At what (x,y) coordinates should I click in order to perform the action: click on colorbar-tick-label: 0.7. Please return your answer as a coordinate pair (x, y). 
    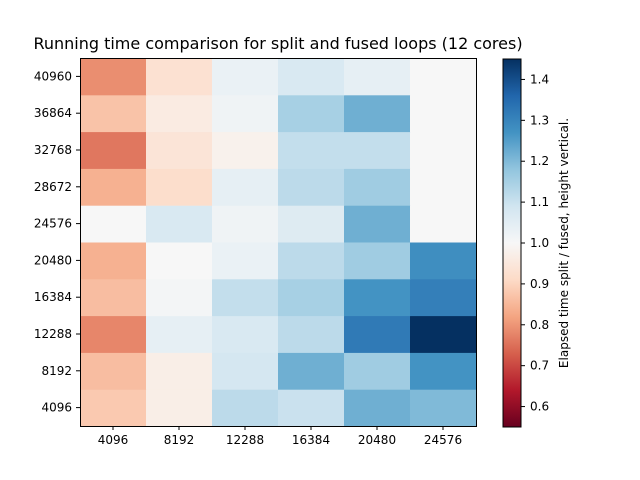
    Looking at the image, I should click on (539, 366).